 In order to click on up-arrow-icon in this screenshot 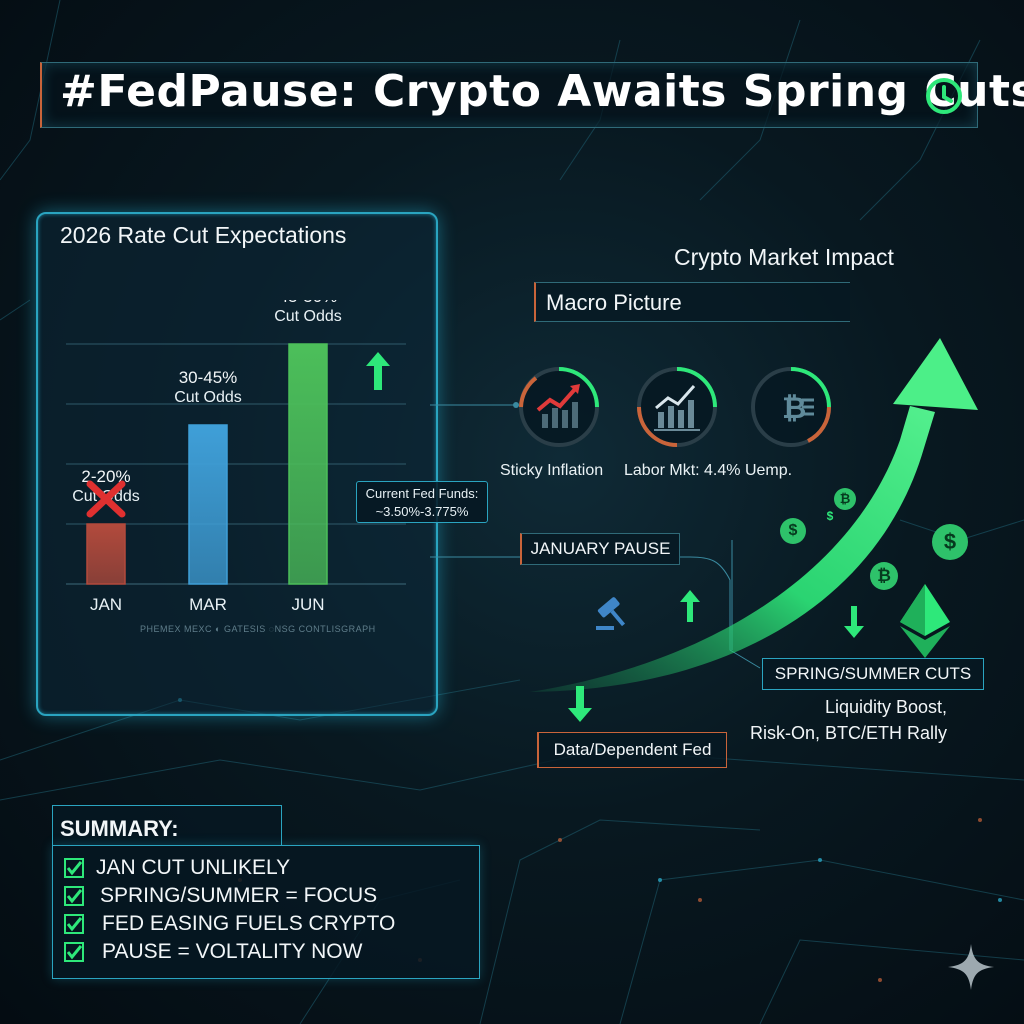, I will do `click(378, 371)`.